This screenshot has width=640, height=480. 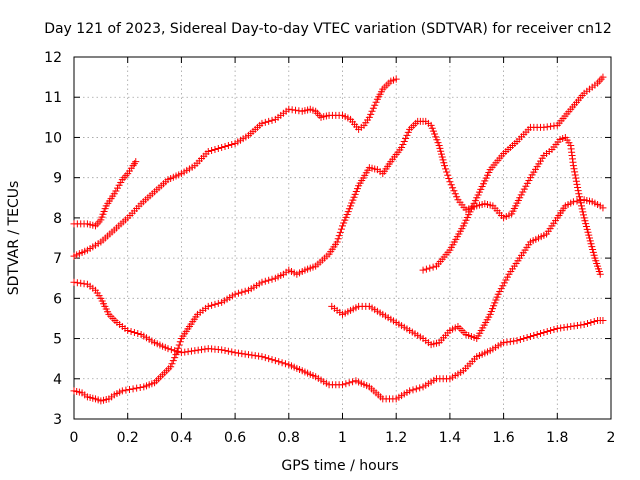 What do you see at coordinates (611, 438) in the screenshot?
I see `x-tick-label: 2` at bounding box center [611, 438].